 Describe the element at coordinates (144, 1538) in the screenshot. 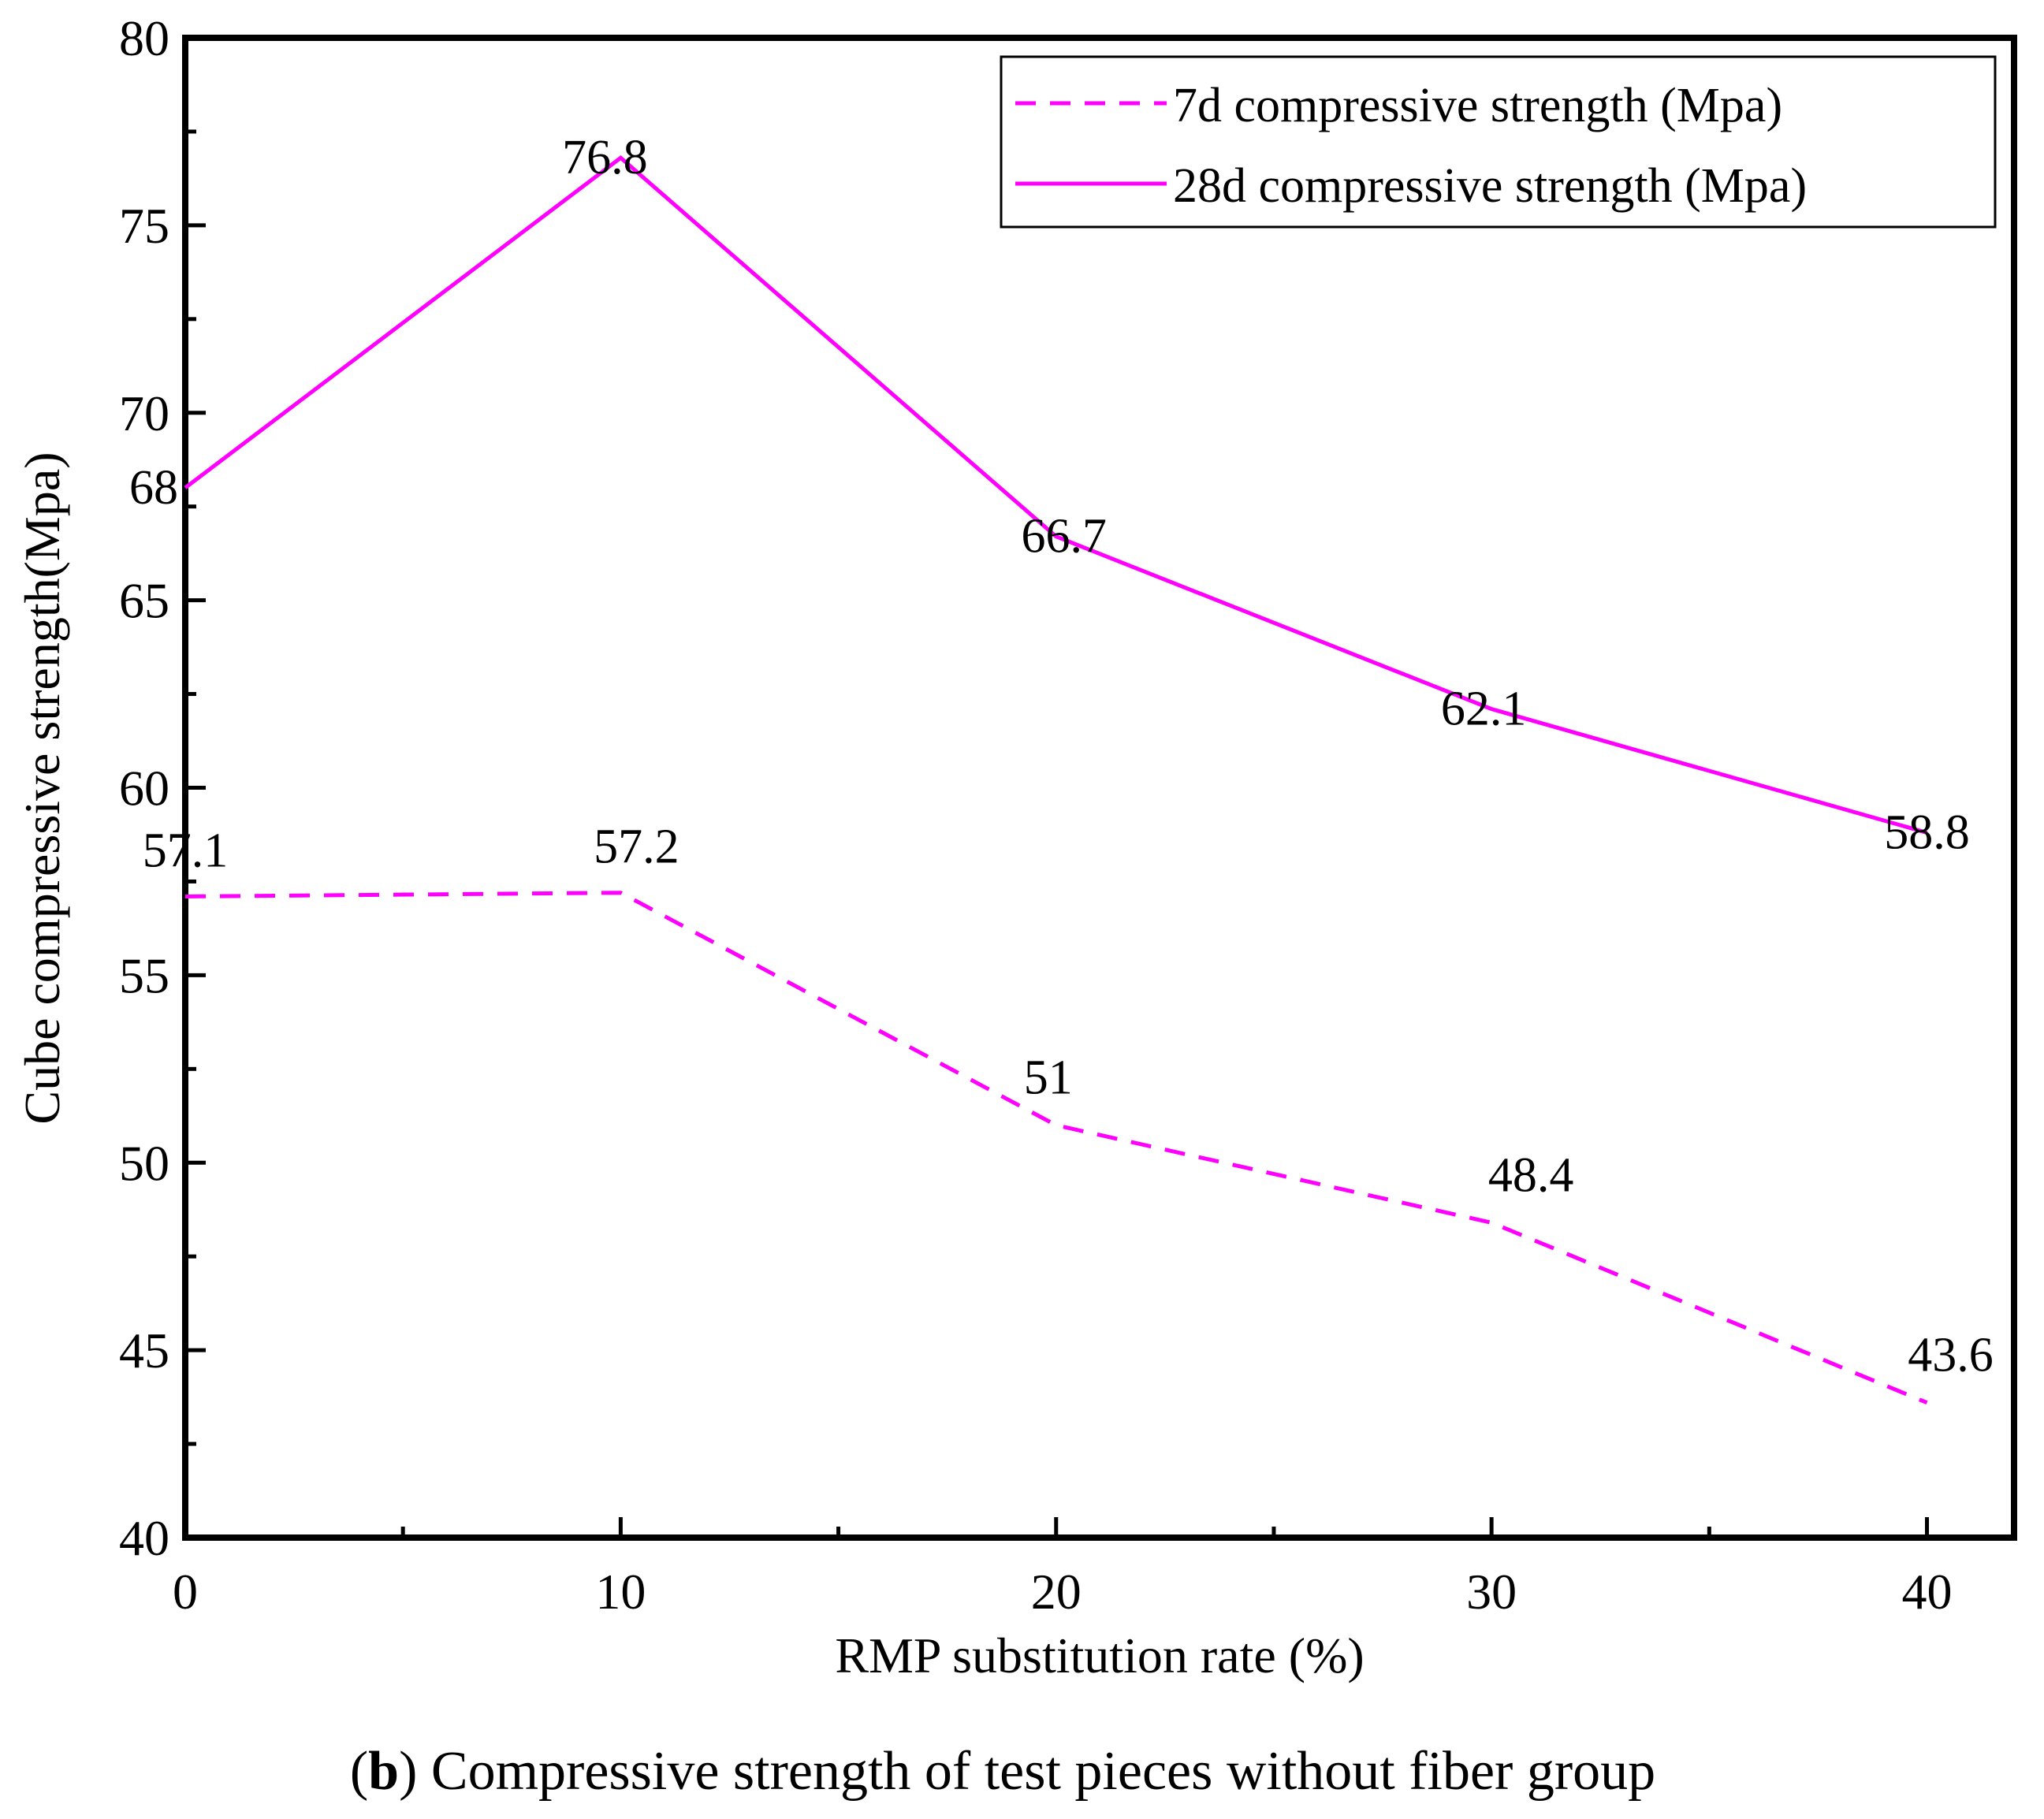

I see `y-tick-label: 40` at that location.